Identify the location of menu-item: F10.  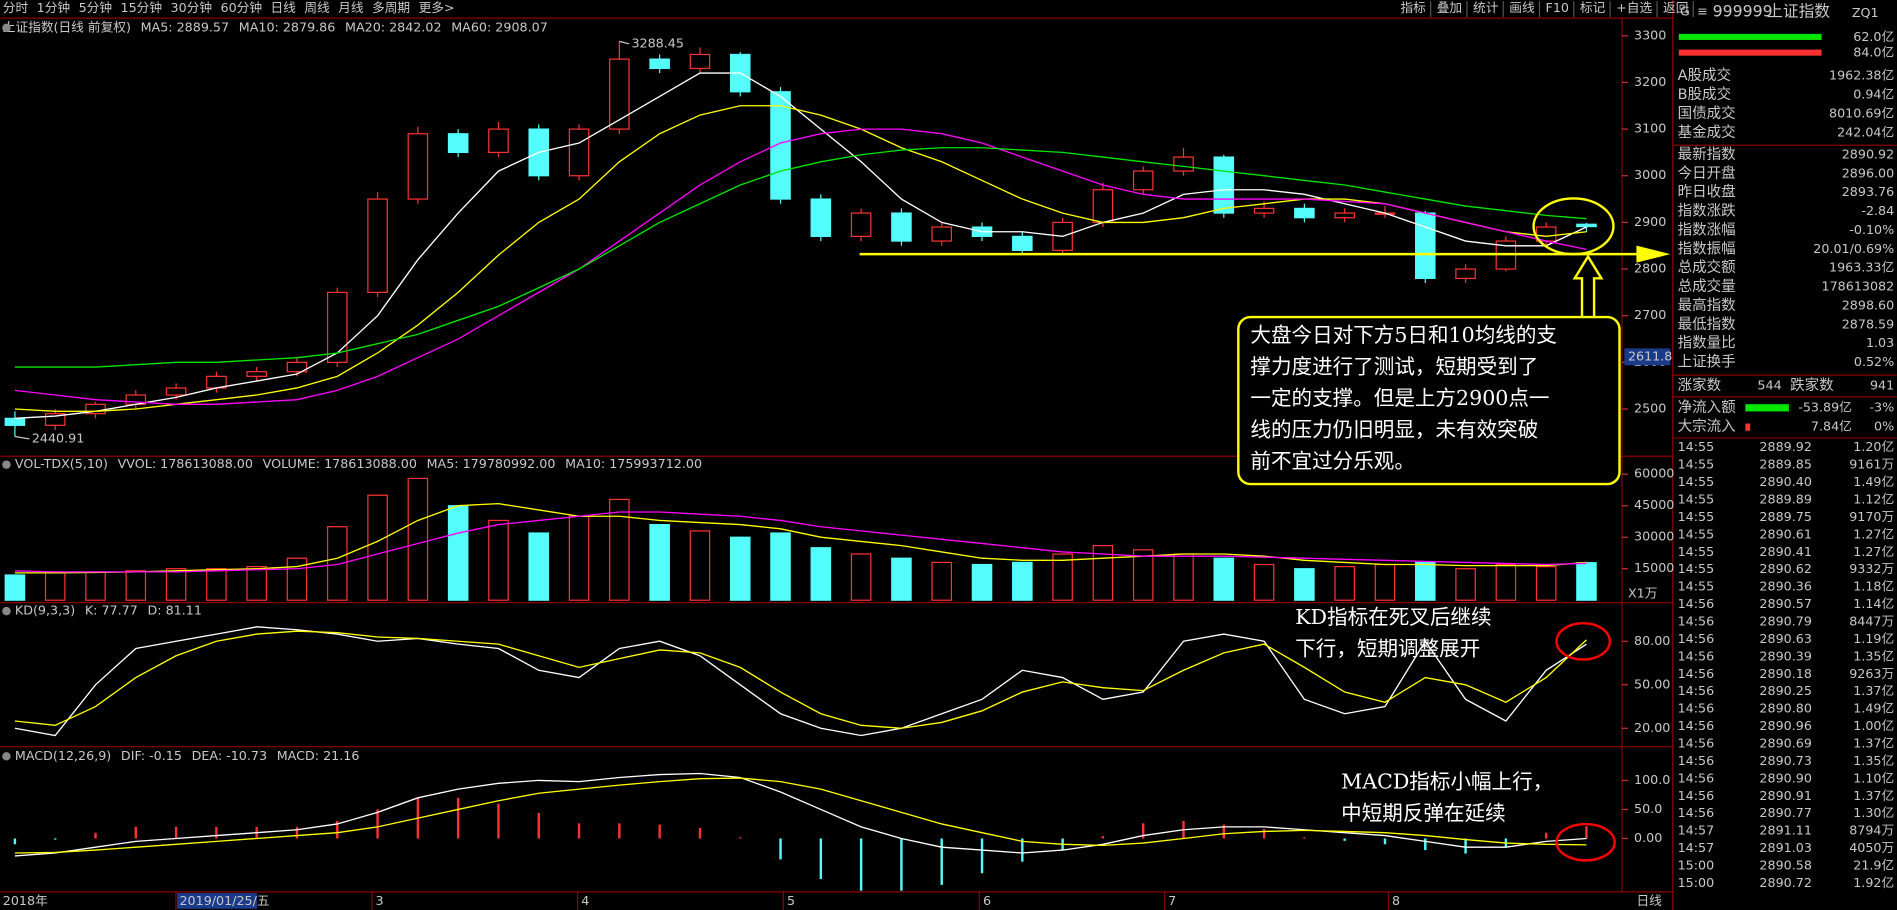
(1557, 7).